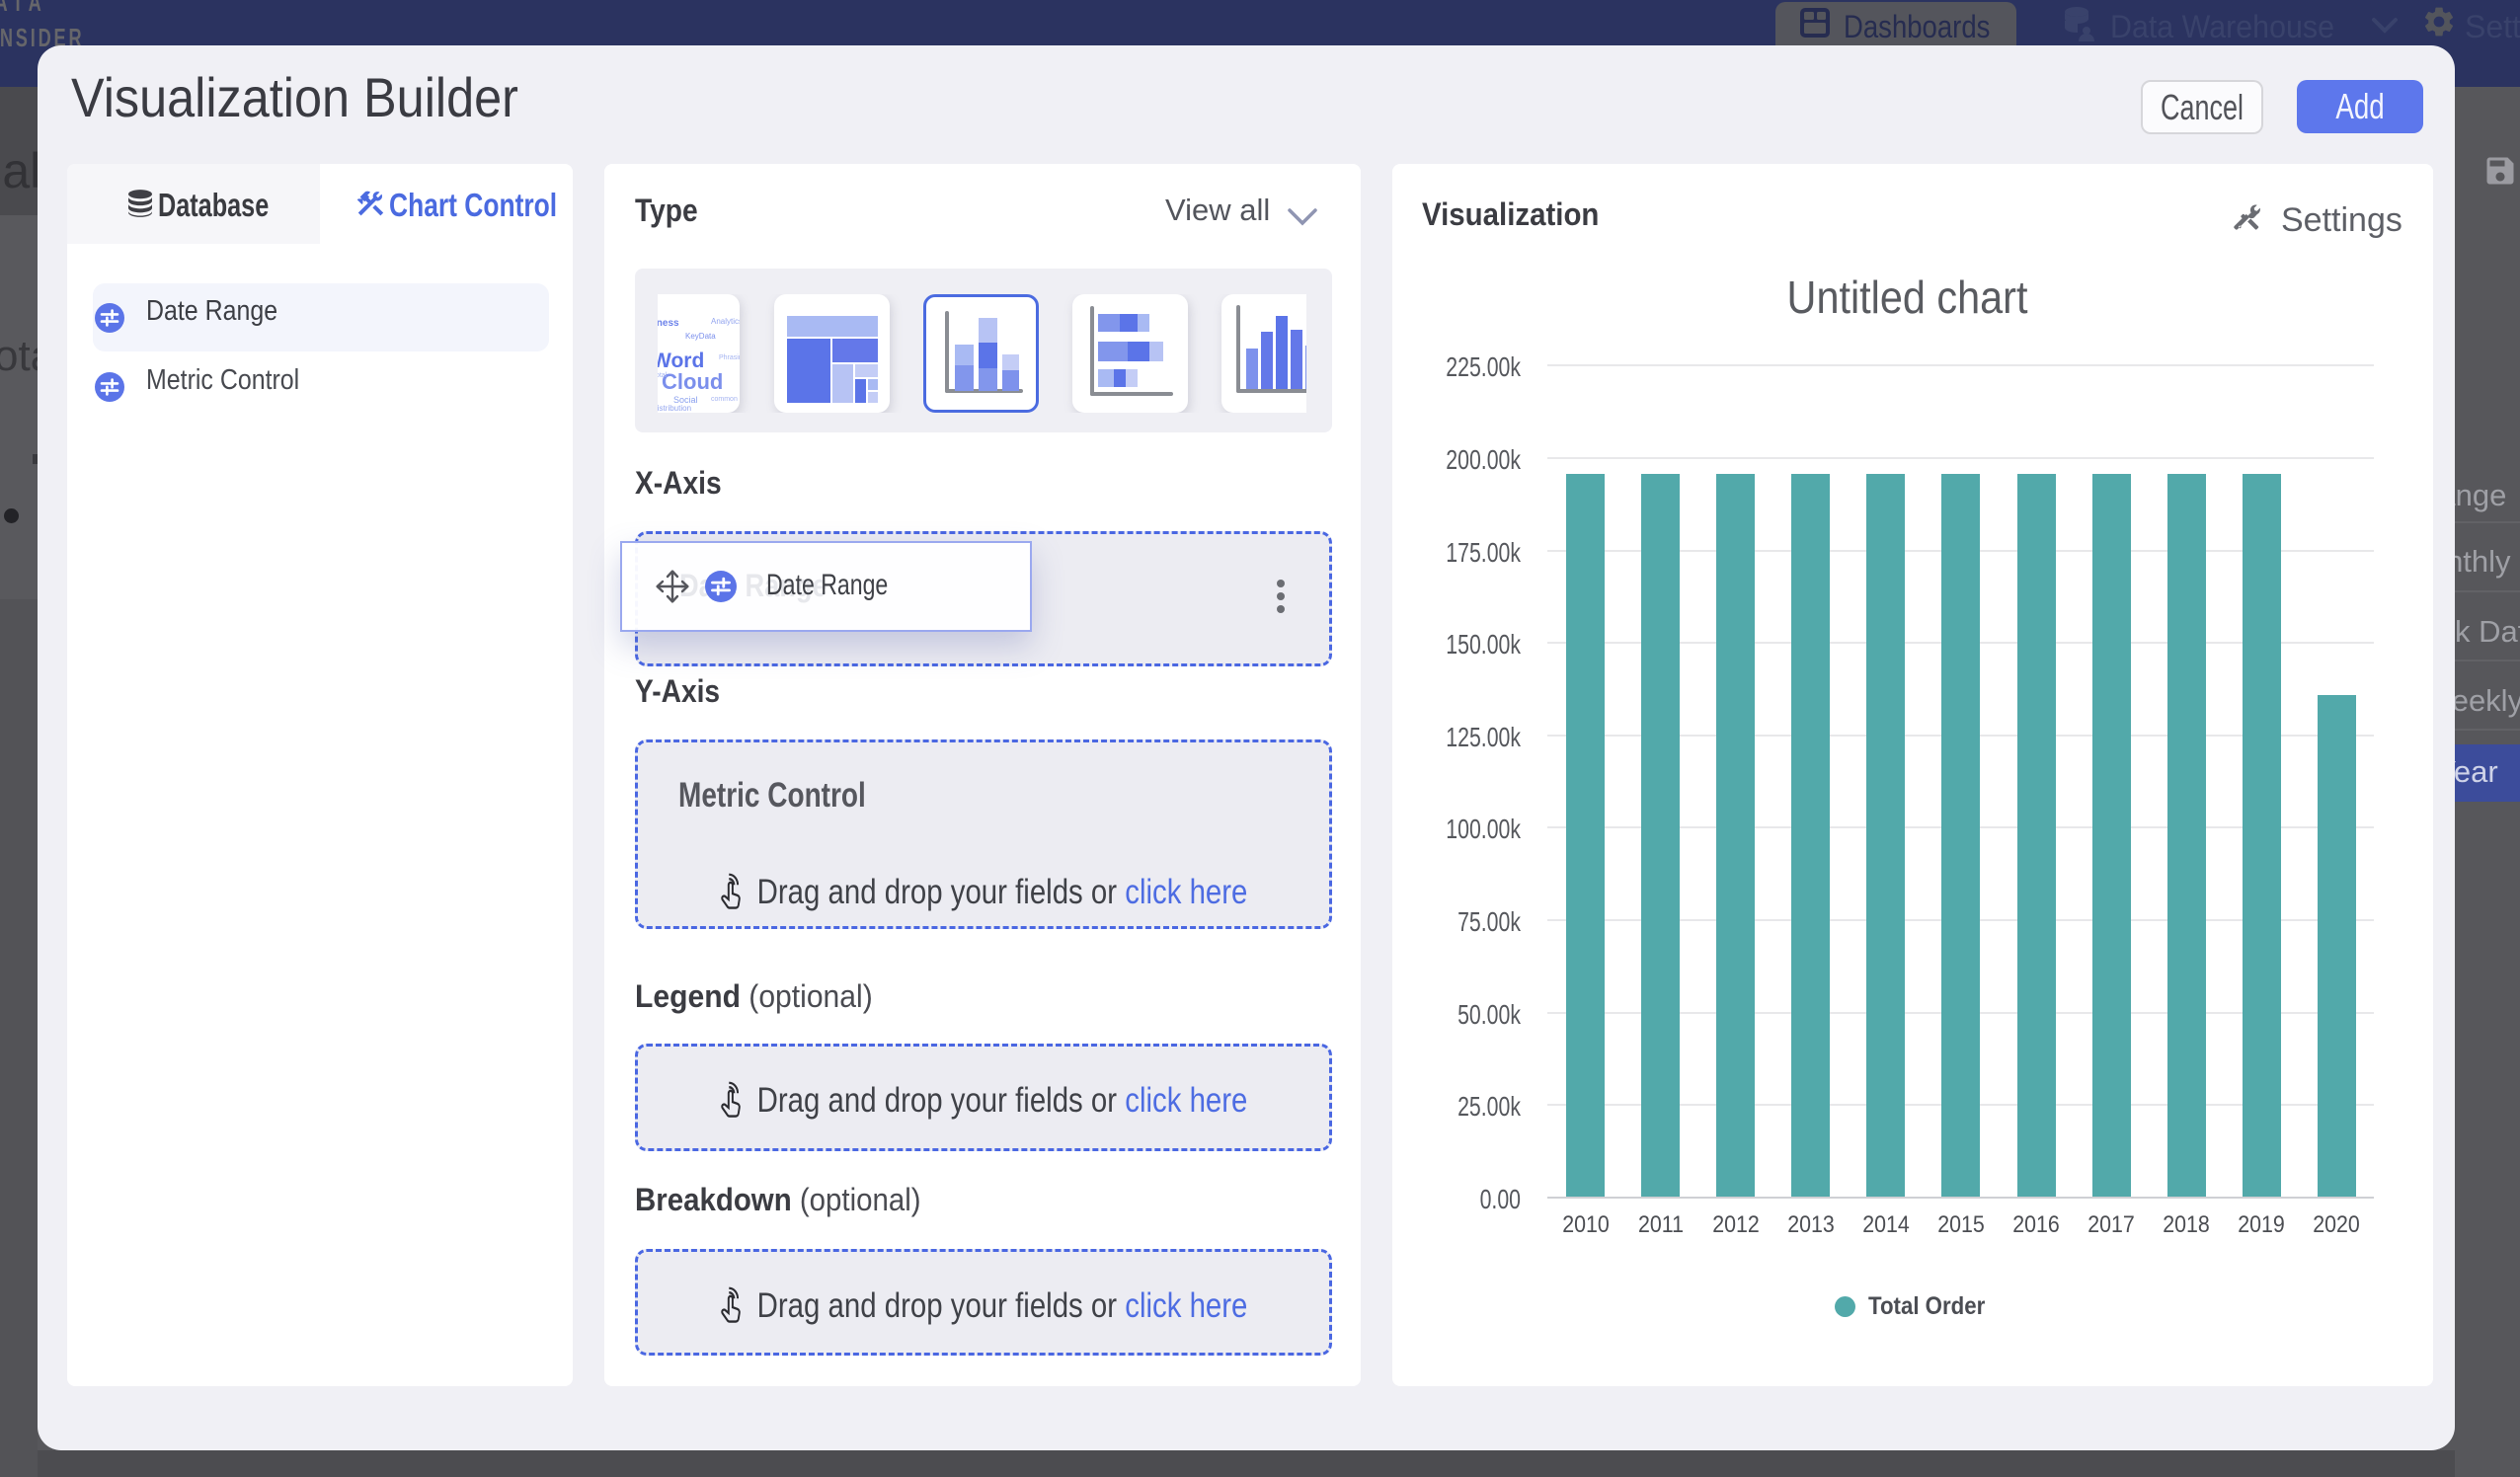 The image size is (2520, 1477). Describe the element at coordinates (692, 381) in the screenshot. I see `svg-text: Cloud` at that location.